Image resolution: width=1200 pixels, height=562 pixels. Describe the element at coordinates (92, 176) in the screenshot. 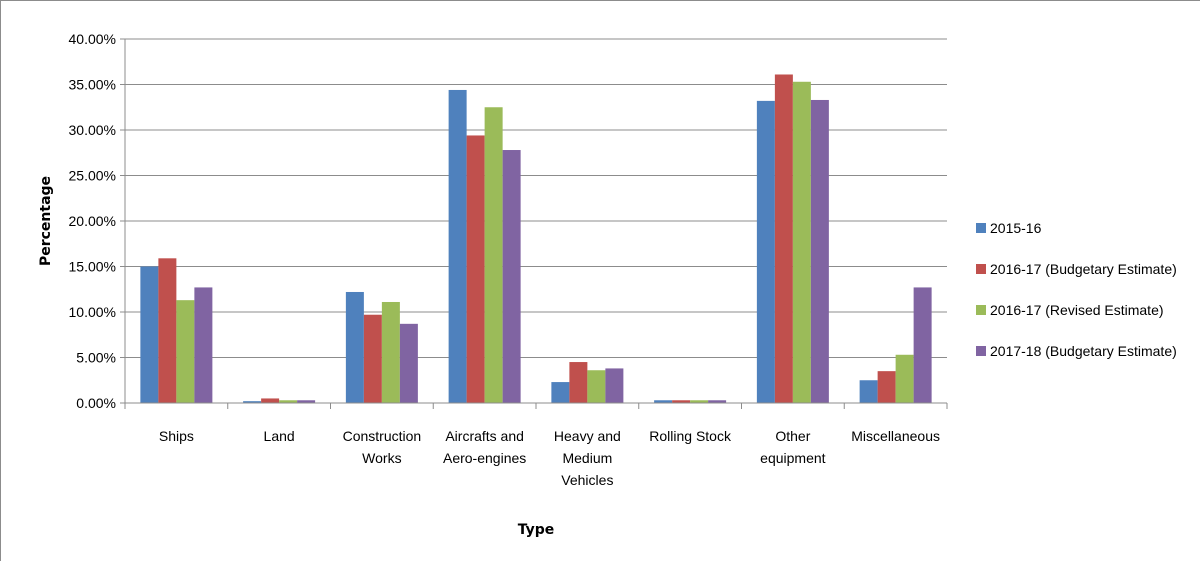

I see `y-tick-label: 25.00%` at that location.